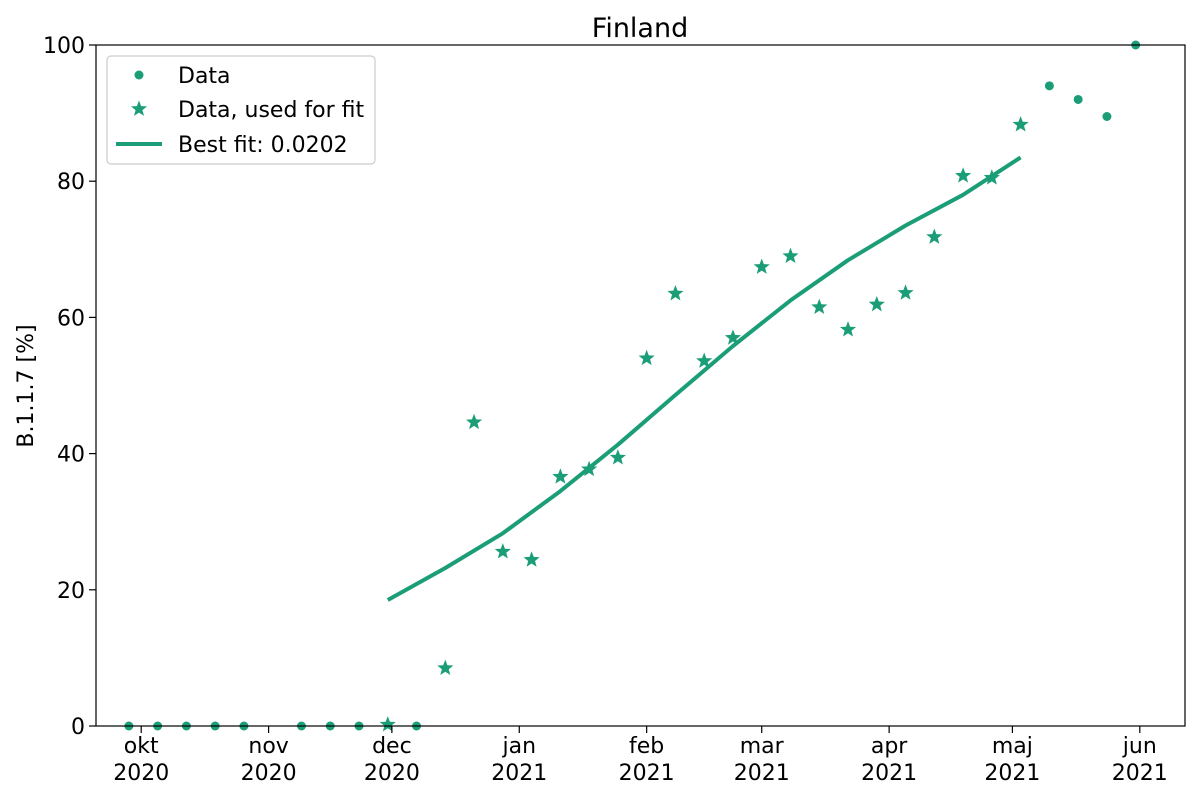 The width and height of the screenshot is (1200, 800). What do you see at coordinates (78, 727) in the screenshot?
I see `y-tick-label: 0` at bounding box center [78, 727].